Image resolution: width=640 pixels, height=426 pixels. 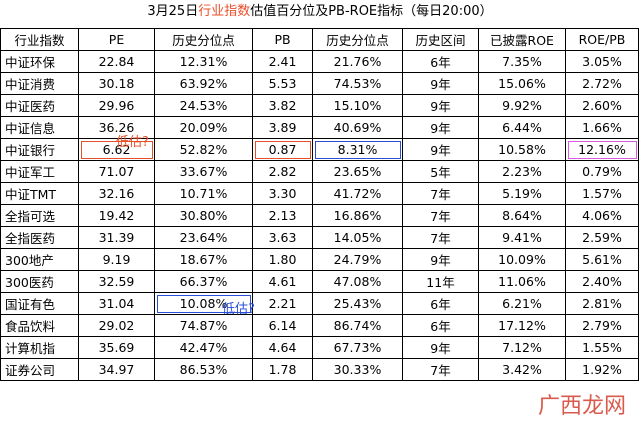 What do you see at coordinates (357, 259) in the screenshot?
I see `value-cell: 24.79%` at bounding box center [357, 259].